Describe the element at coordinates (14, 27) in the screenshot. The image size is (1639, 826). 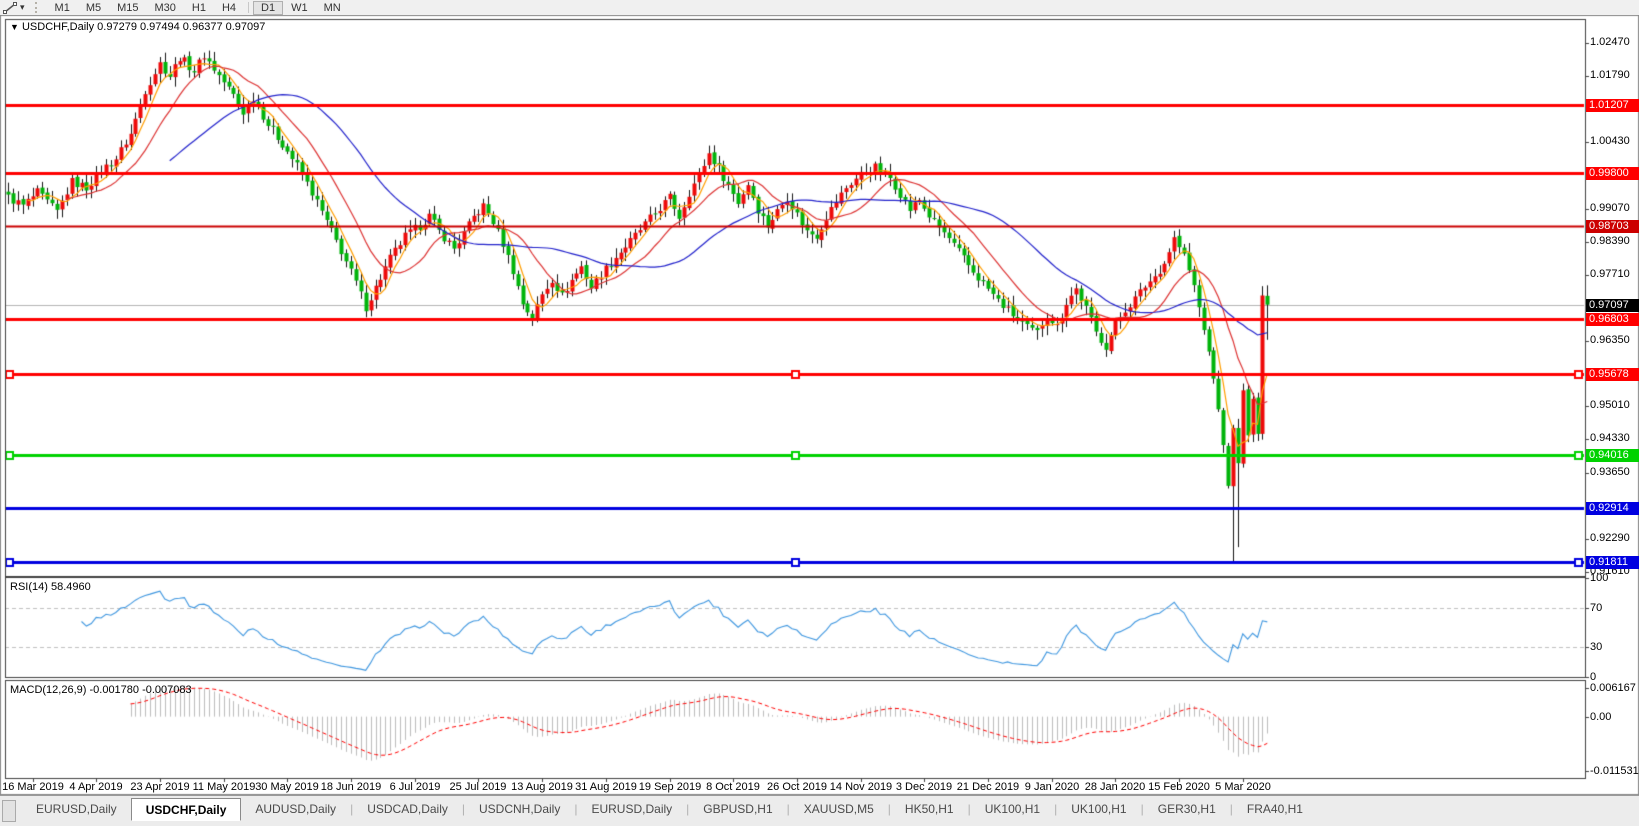
I see `chart-collapse-icon: ▼` at that location.